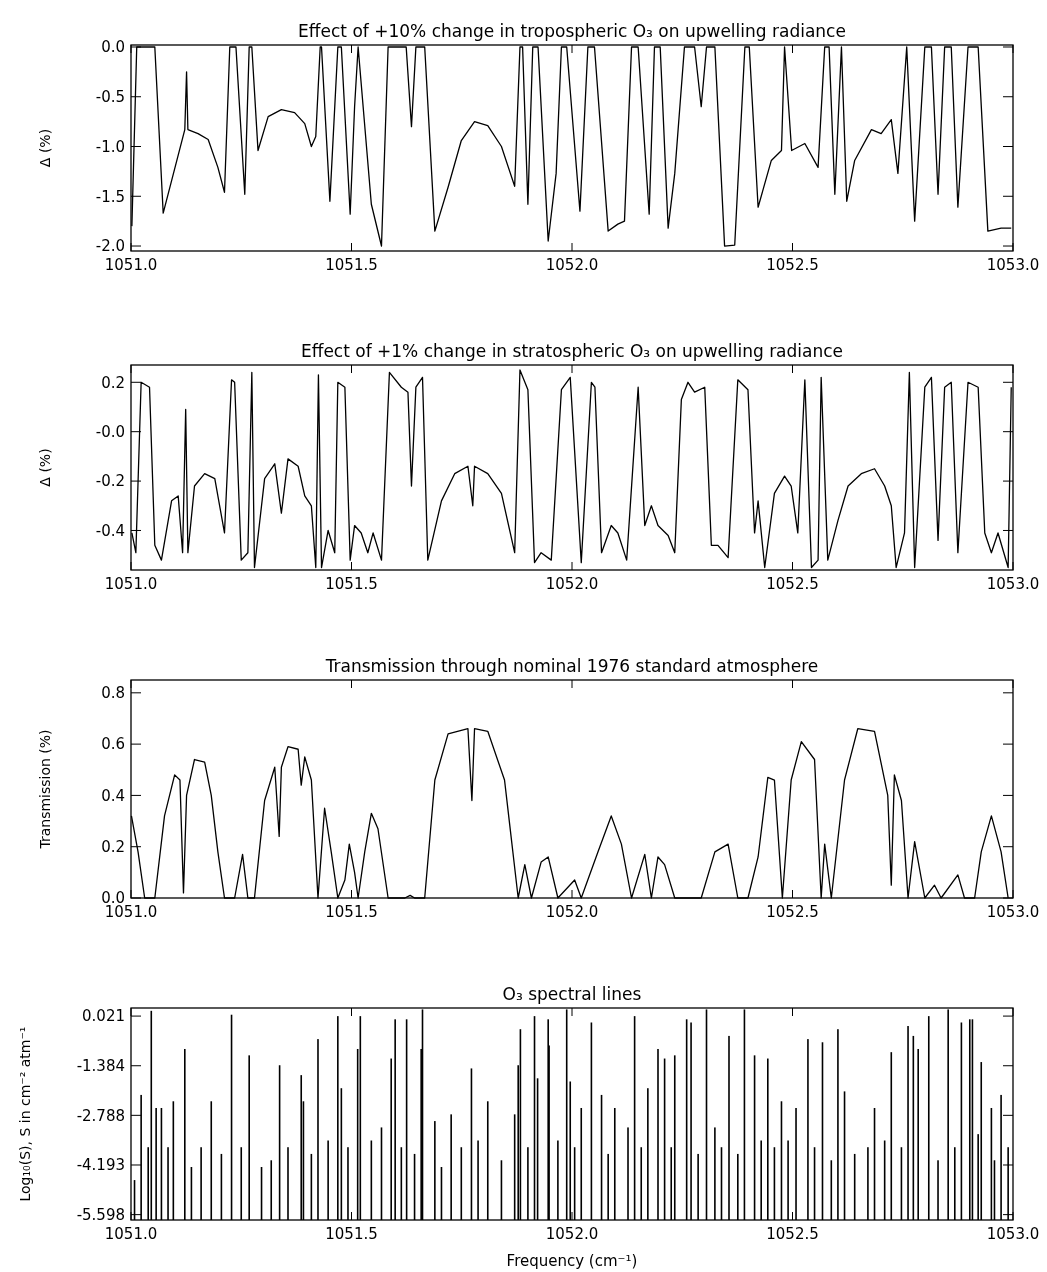 The height and width of the screenshot is (1272, 1047). Describe the element at coordinates (100, 1065) in the screenshot. I see `y-tick-label: -1.384` at that location.